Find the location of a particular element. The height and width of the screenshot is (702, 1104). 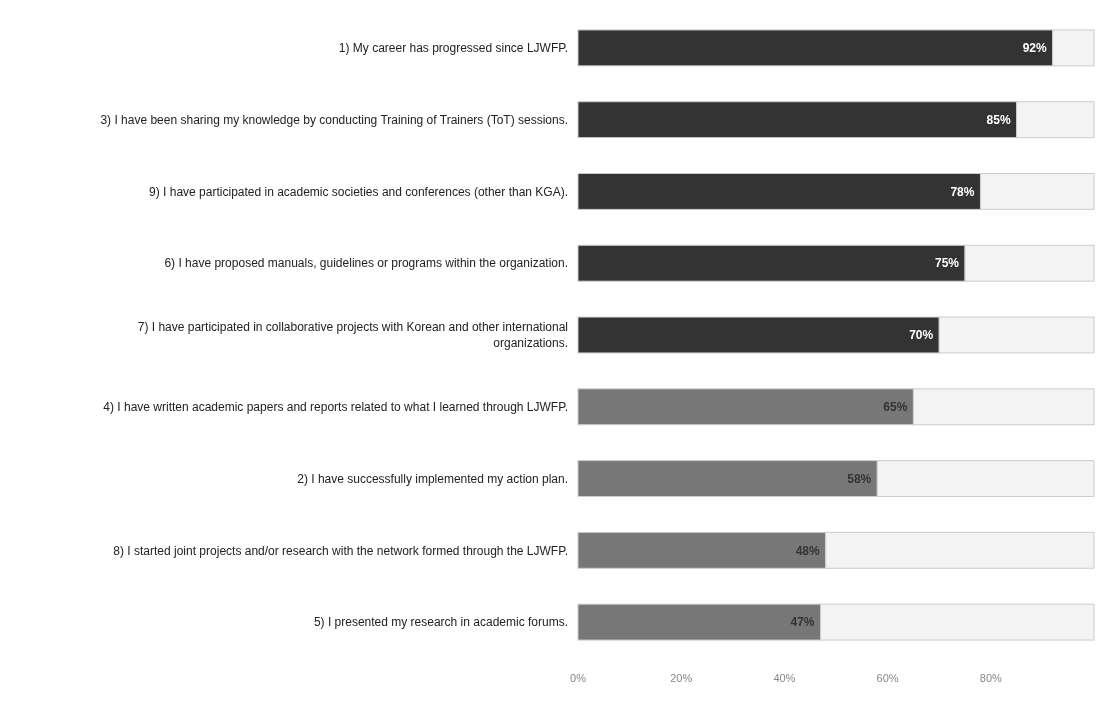

x-tick-label: 0% is located at coordinates (578, 678).